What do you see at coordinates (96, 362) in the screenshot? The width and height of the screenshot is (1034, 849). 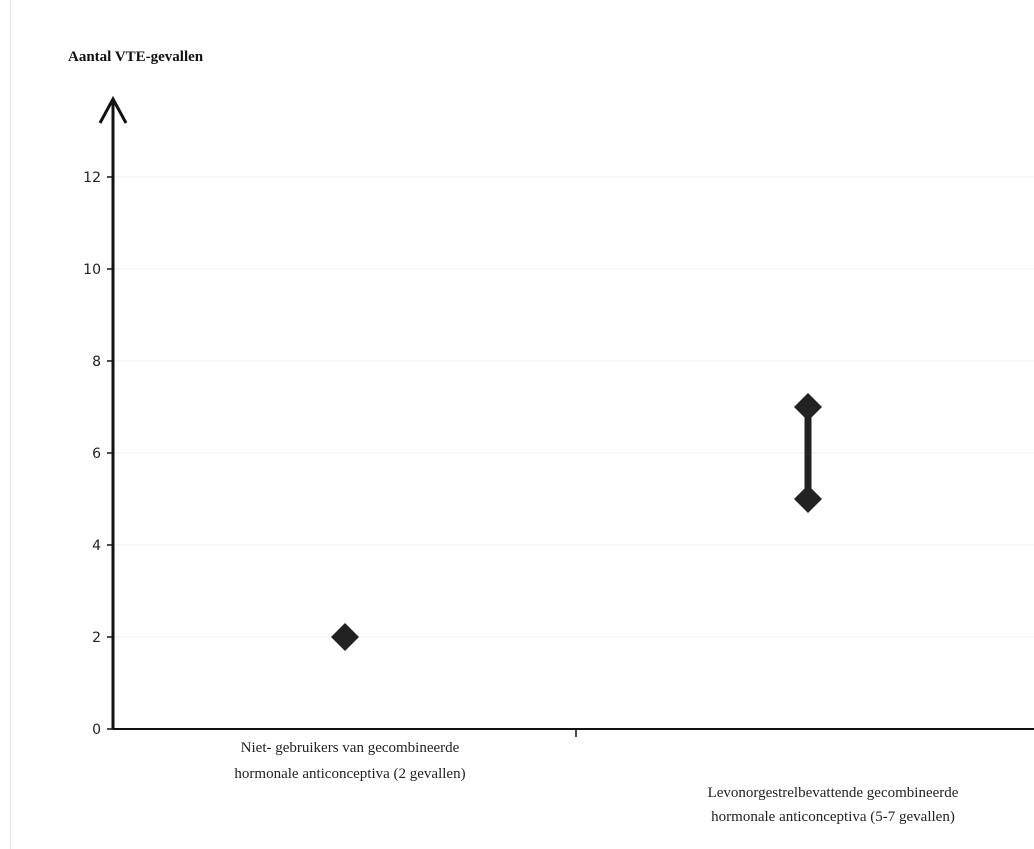 I see `y-tick-label-8: 8` at bounding box center [96, 362].